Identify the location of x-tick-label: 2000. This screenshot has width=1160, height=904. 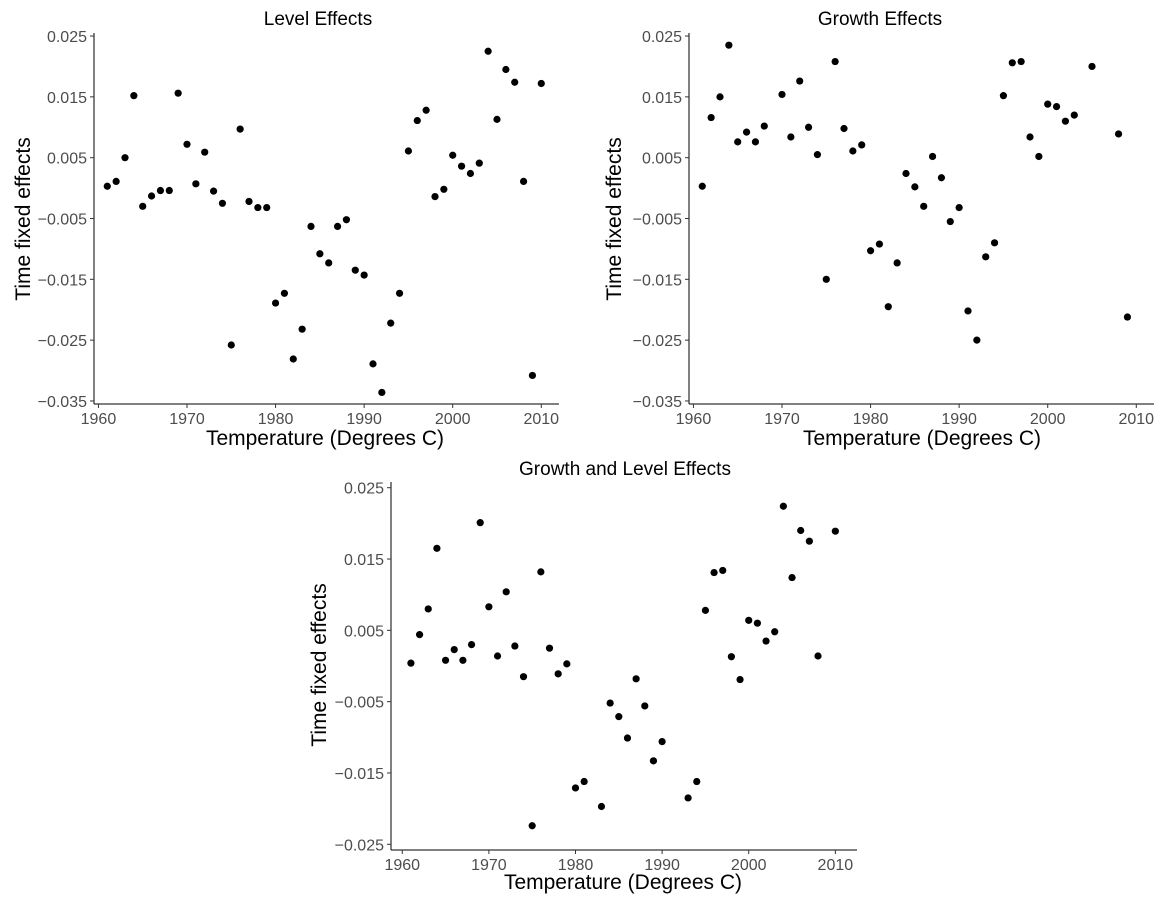
(453, 419).